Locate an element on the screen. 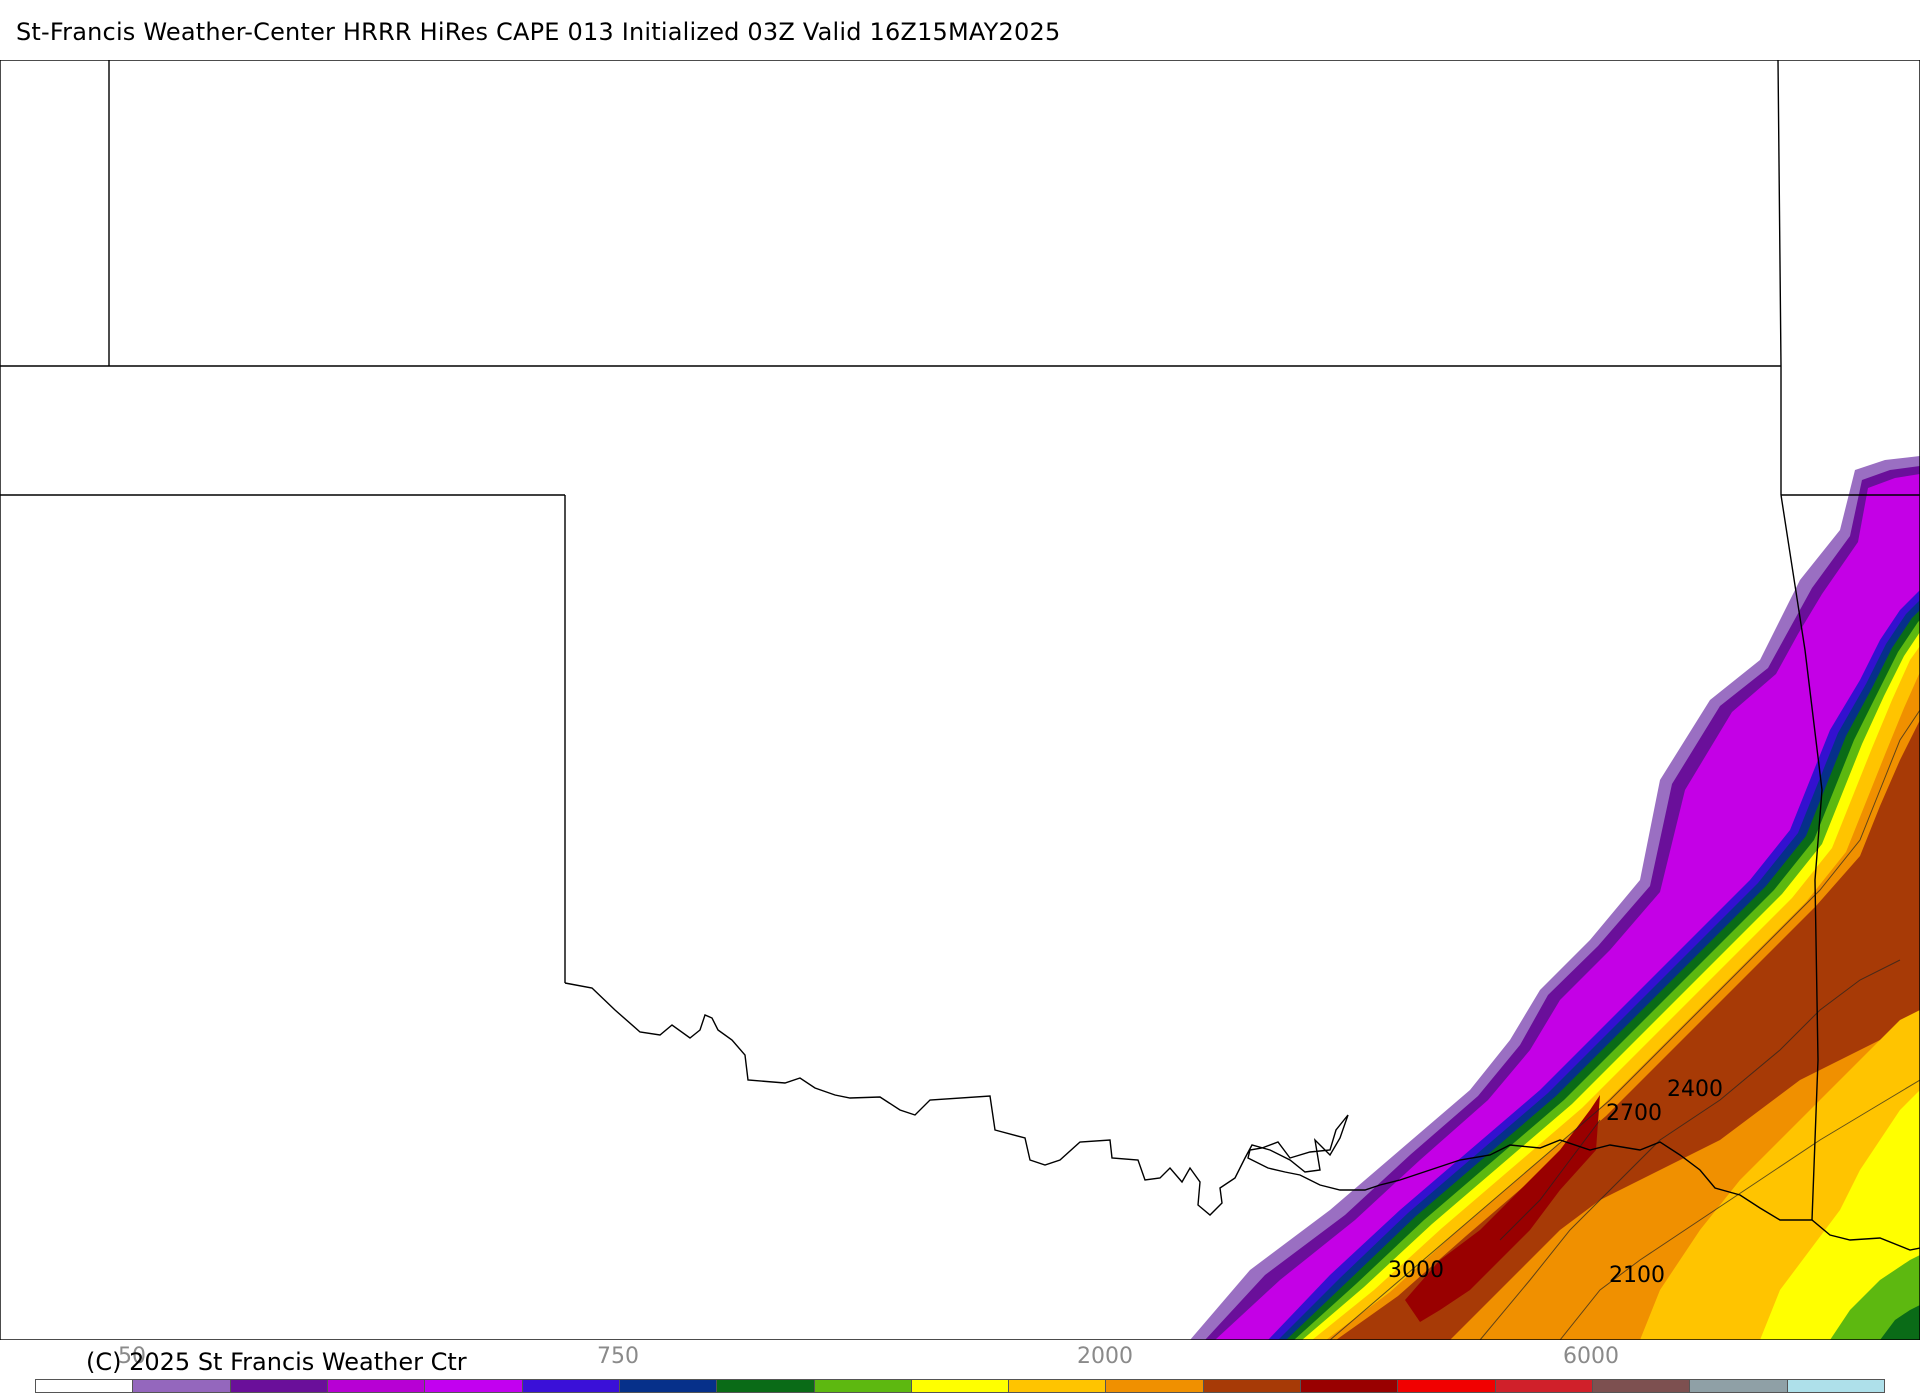 This screenshot has height=1400, width=1920. cape-band-darkgreen-southeast is located at coordinates (1900, 1322).